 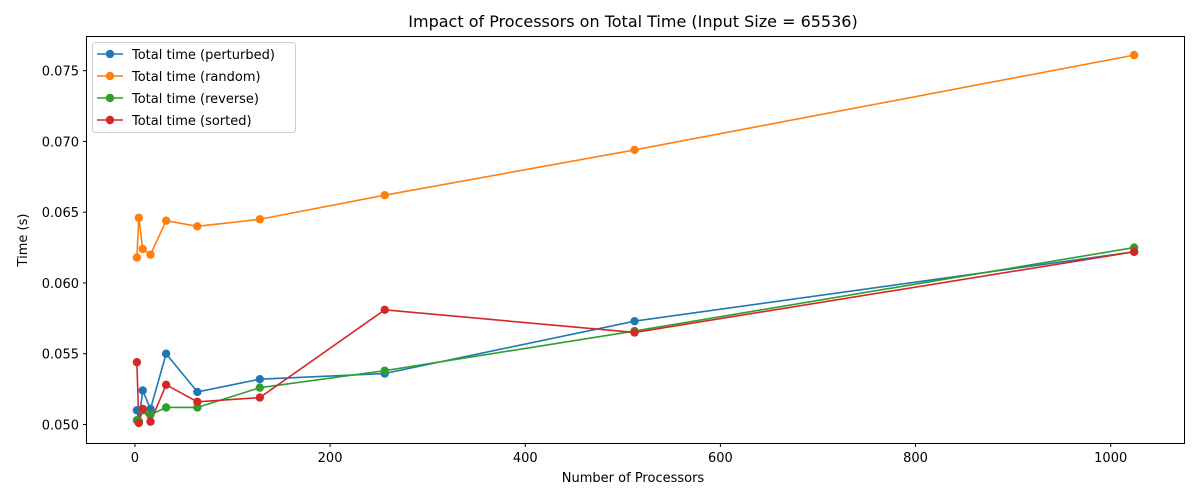 I want to click on x-tick-label: 400, so click(x=525, y=458).